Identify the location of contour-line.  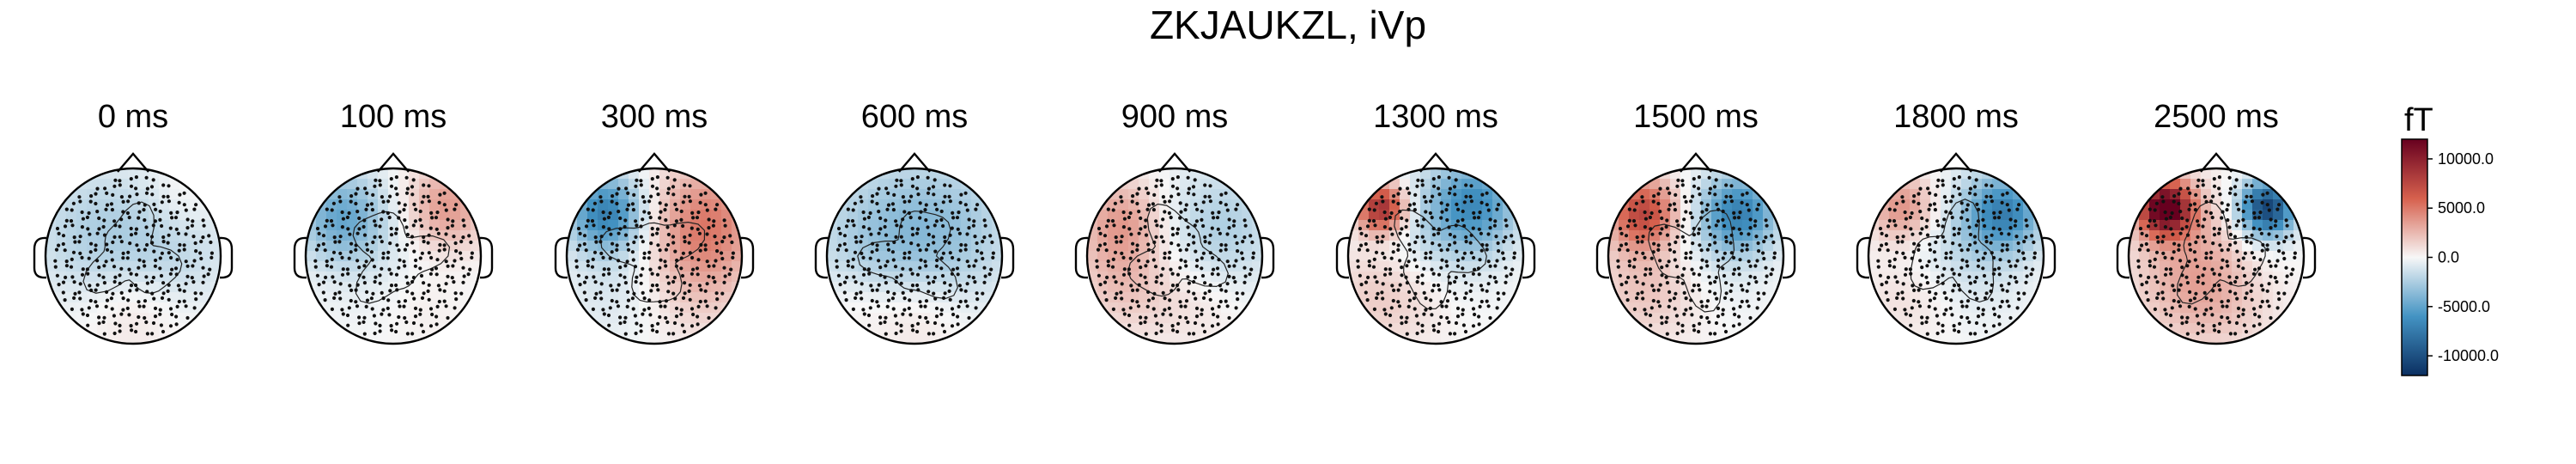
(652, 262).